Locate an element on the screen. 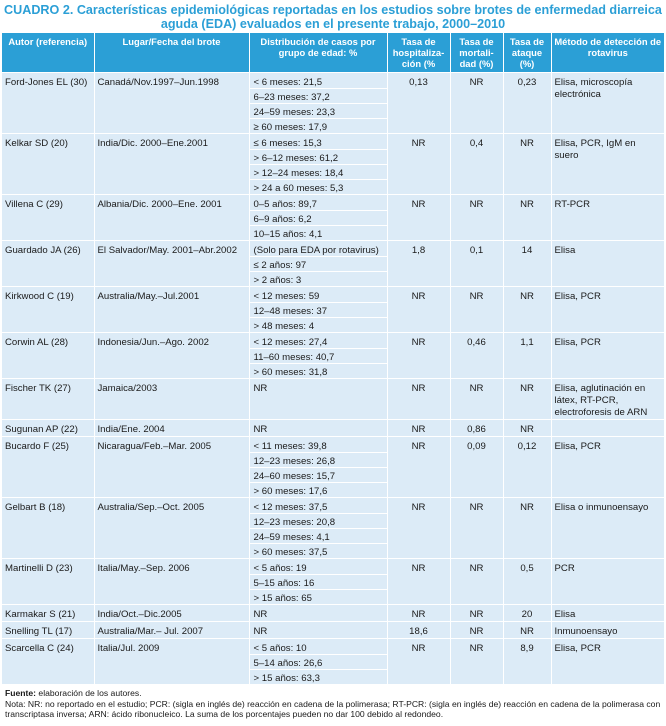  age-group-line: < 5 años: 10 is located at coordinates (280, 648).